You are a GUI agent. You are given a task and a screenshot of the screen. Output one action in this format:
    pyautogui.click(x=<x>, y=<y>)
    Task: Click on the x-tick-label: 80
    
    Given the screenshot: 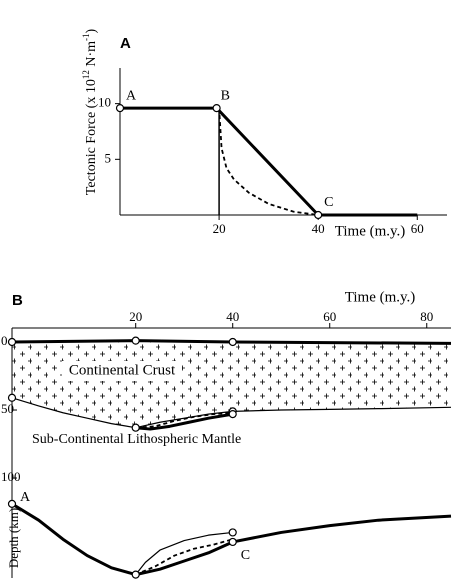 What is the action you would take?
    pyautogui.click(x=426, y=316)
    